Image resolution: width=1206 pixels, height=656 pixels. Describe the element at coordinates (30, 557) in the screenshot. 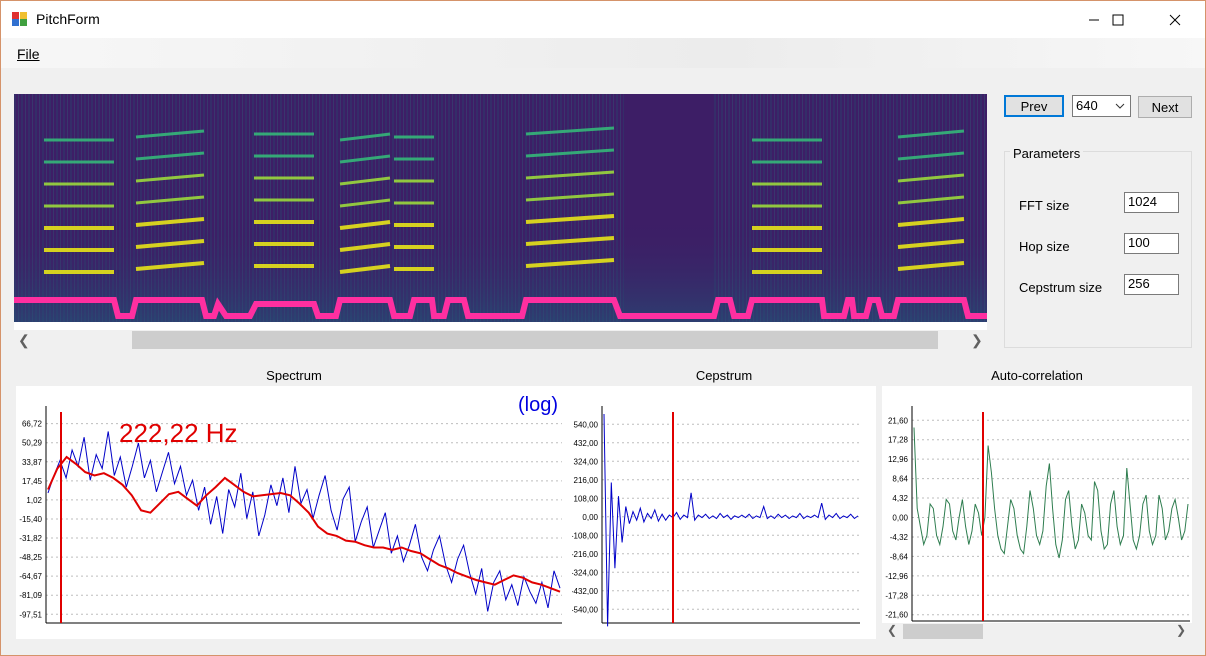

I see `y-tick-label: -48,25` at that location.